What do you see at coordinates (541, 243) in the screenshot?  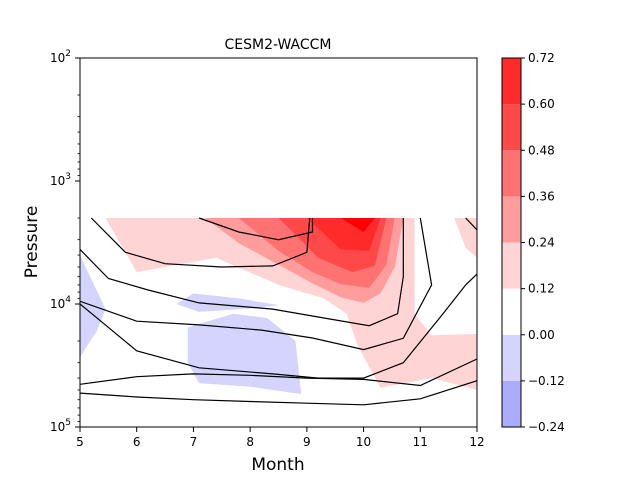 I see `colorbar-tick-label: 0.24` at bounding box center [541, 243].